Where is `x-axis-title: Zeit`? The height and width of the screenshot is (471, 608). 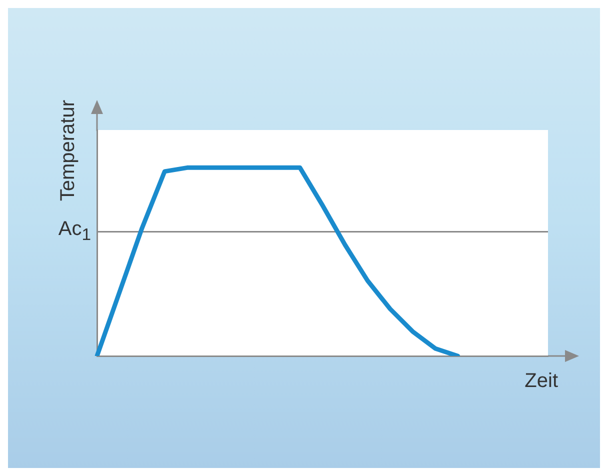
x-axis-title: Zeit is located at coordinates (541, 381).